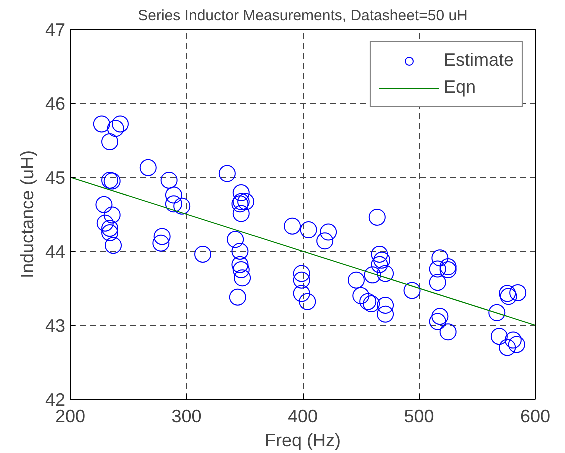 The width and height of the screenshot is (565, 453). I want to click on y-tick-label: 46, so click(55, 104).